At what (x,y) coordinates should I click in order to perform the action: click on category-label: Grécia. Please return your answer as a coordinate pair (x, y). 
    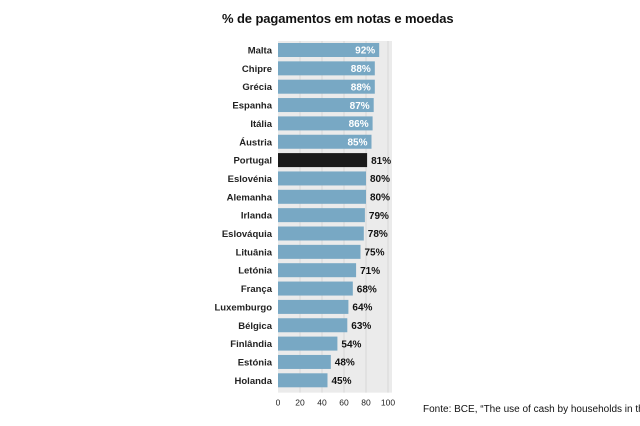
    Looking at the image, I should click on (257, 87).